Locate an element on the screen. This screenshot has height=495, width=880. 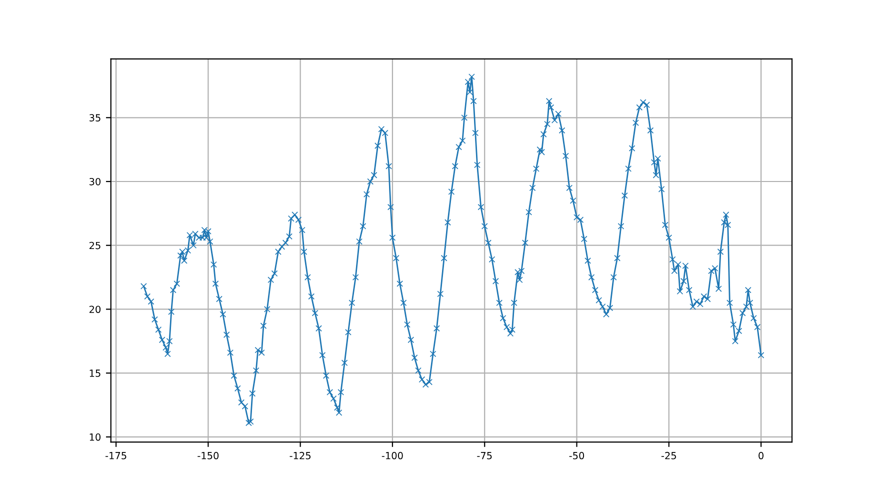
x-tick-label: -125 is located at coordinates (300, 456).